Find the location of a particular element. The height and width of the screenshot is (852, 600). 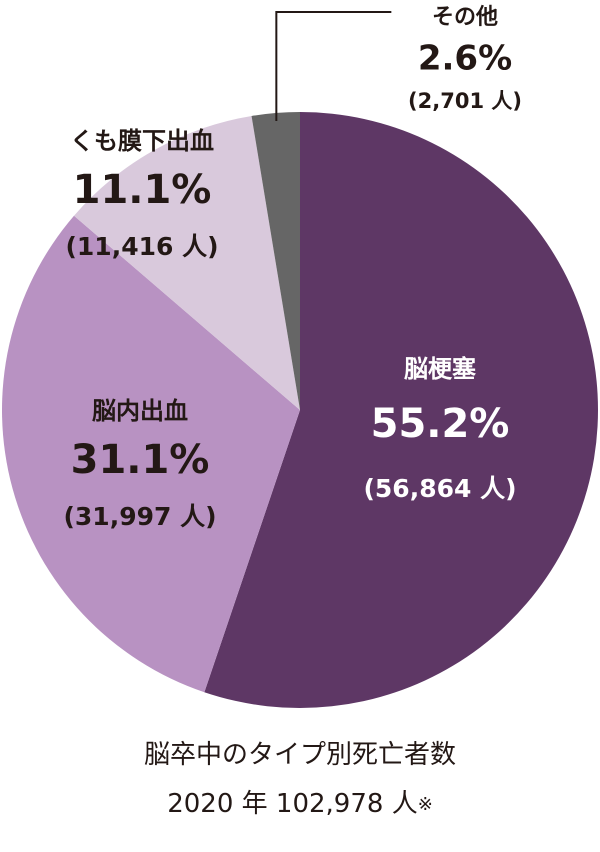

footnote-mark: ※ is located at coordinates (425, 804).